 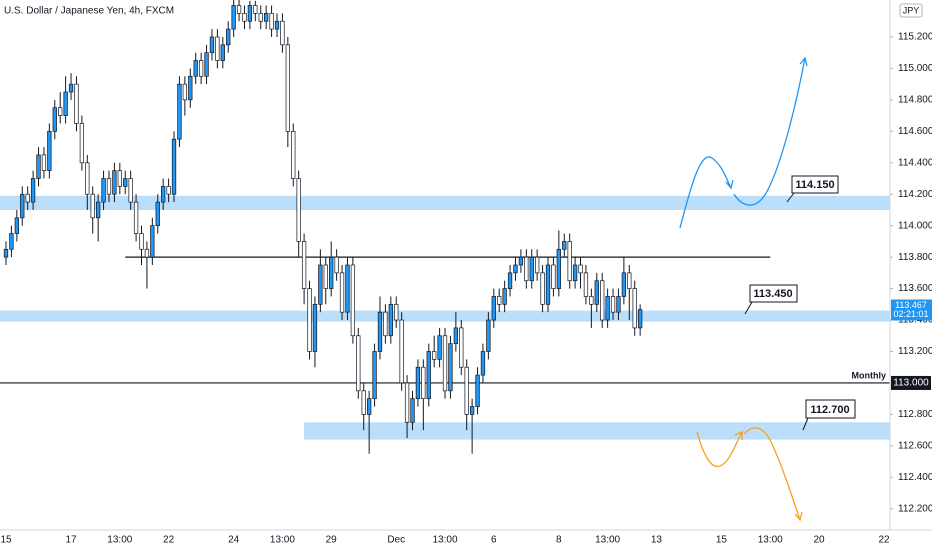 What do you see at coordinates (915, 100) in the screenshot?
I see `y-tick-label: 114.800` at bounding box center [915, 100].